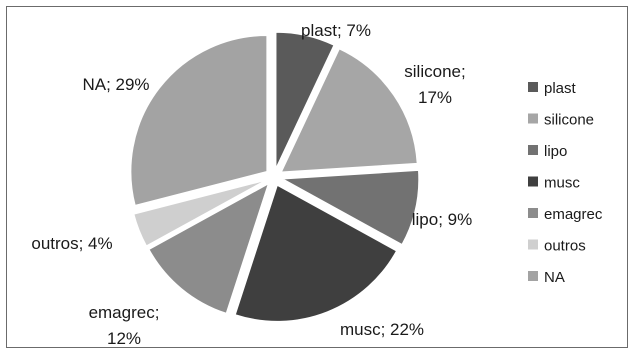 The width and height of the screenshot is (636, 356). I want to click on chart-legend: plast silicone lipo musc emagrec outros NA, so click(565, 183).